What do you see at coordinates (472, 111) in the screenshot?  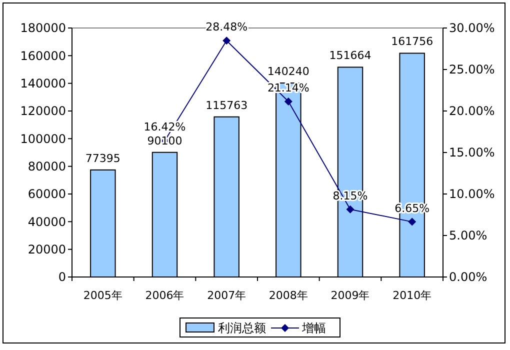 I see `y2-tick-label: 20.00%` at bounding box center [472, 111].